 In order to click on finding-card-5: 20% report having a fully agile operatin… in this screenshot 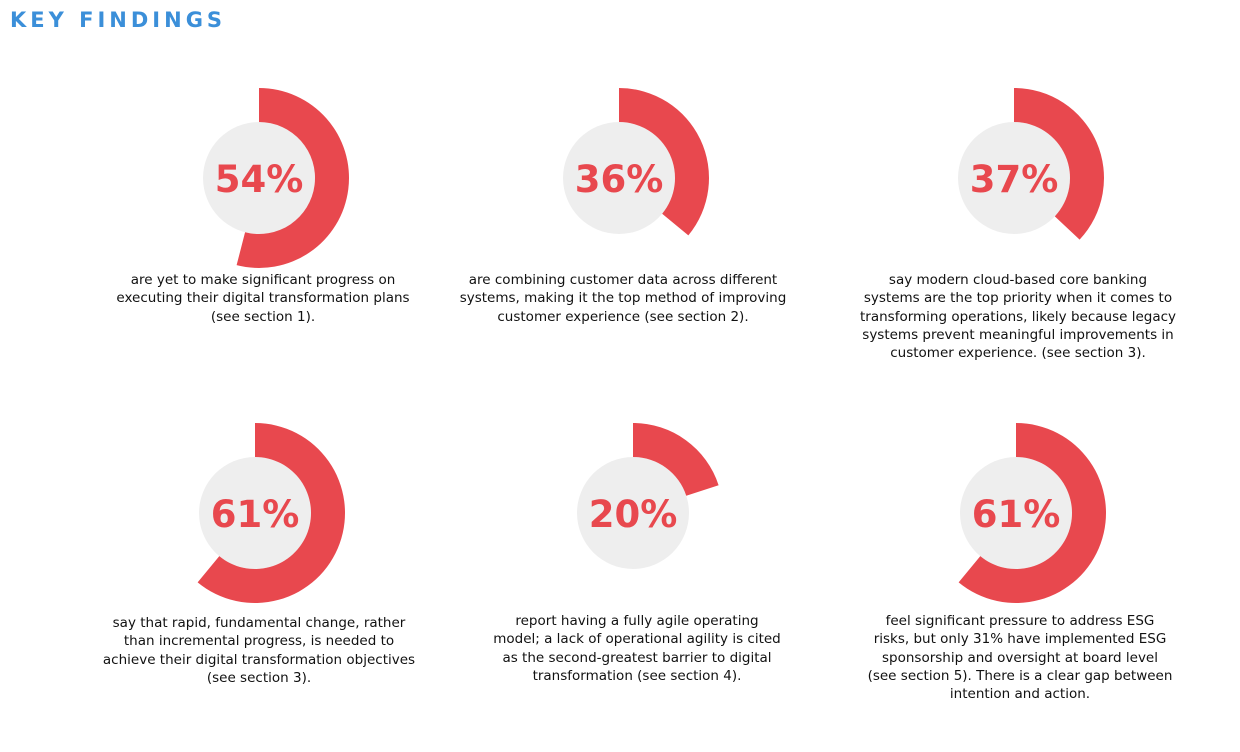, I will do `click(637, 573)`.